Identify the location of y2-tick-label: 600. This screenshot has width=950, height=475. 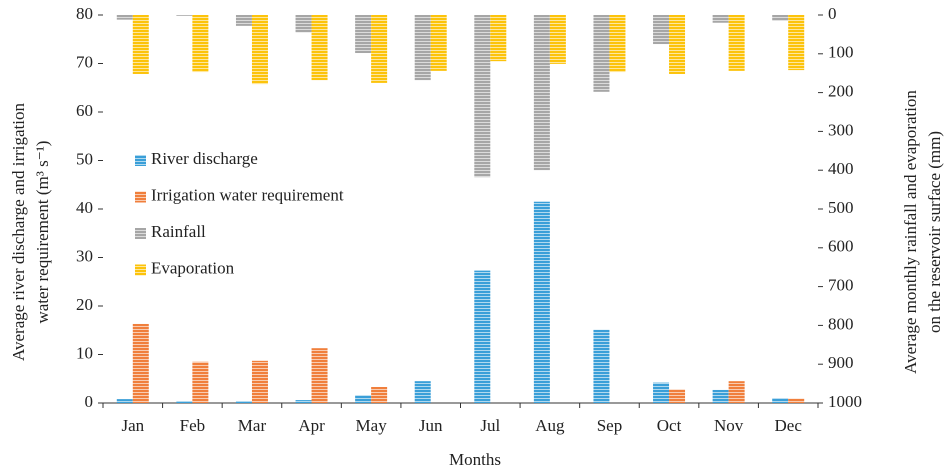
(841, 246).